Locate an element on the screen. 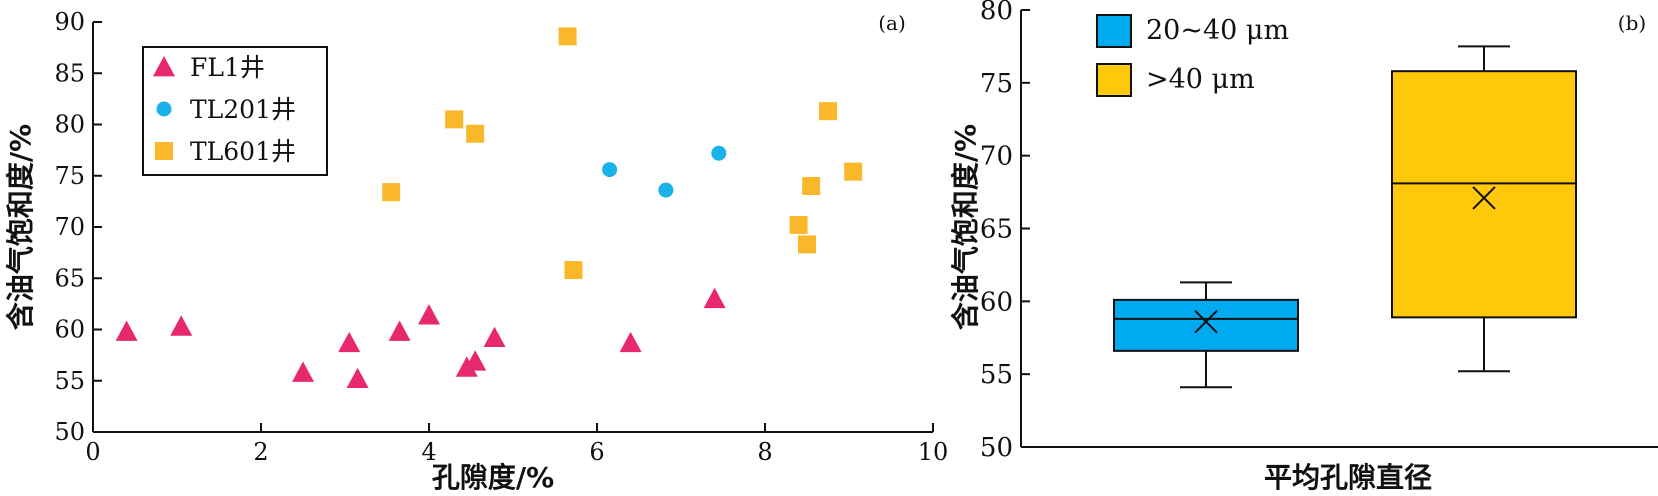 This screenshot has height=496, width=1658. box-ticks: 50 55 60 65 70 75 80 is located at coordinates (1005, 231).